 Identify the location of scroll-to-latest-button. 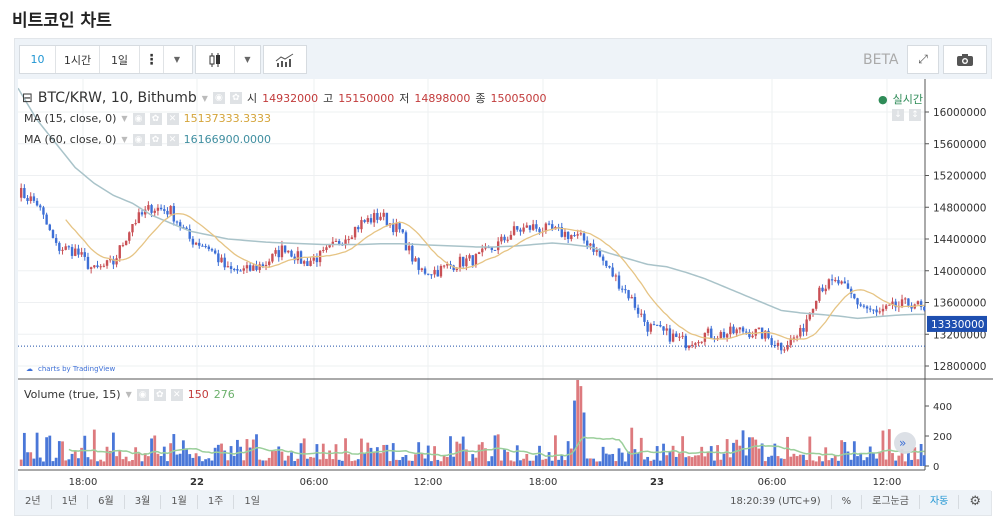
(905, 443).